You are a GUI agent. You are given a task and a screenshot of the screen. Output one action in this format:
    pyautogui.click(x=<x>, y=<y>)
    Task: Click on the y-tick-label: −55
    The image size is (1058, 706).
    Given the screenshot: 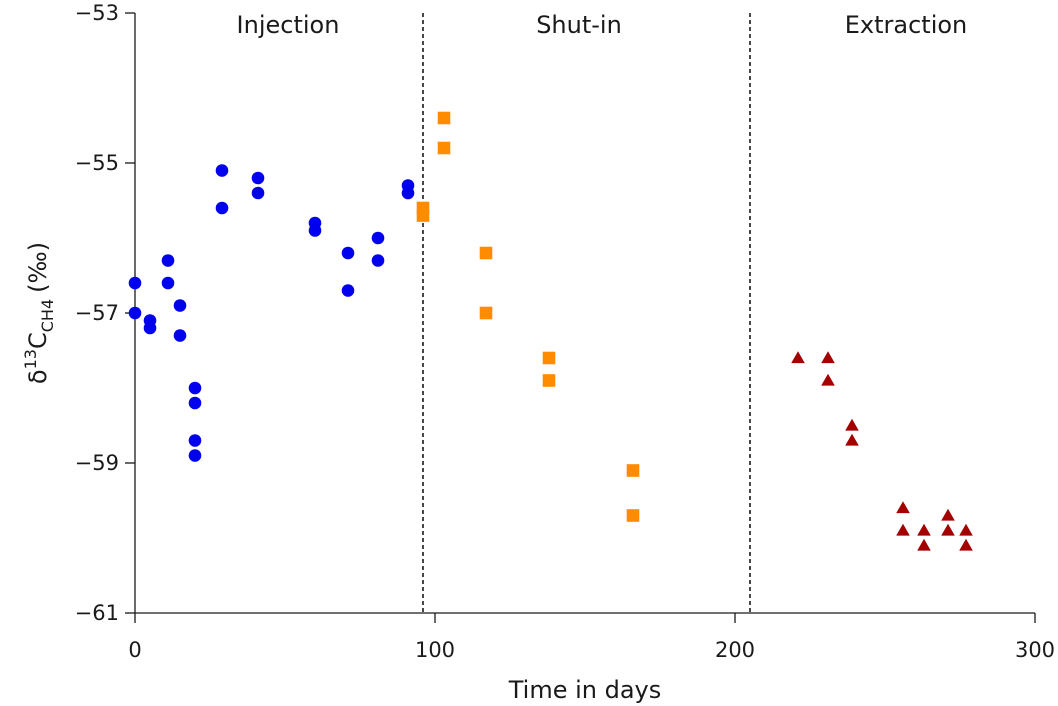 What is the action you would take?
    pyautogui.click(x=97, y=163)
    